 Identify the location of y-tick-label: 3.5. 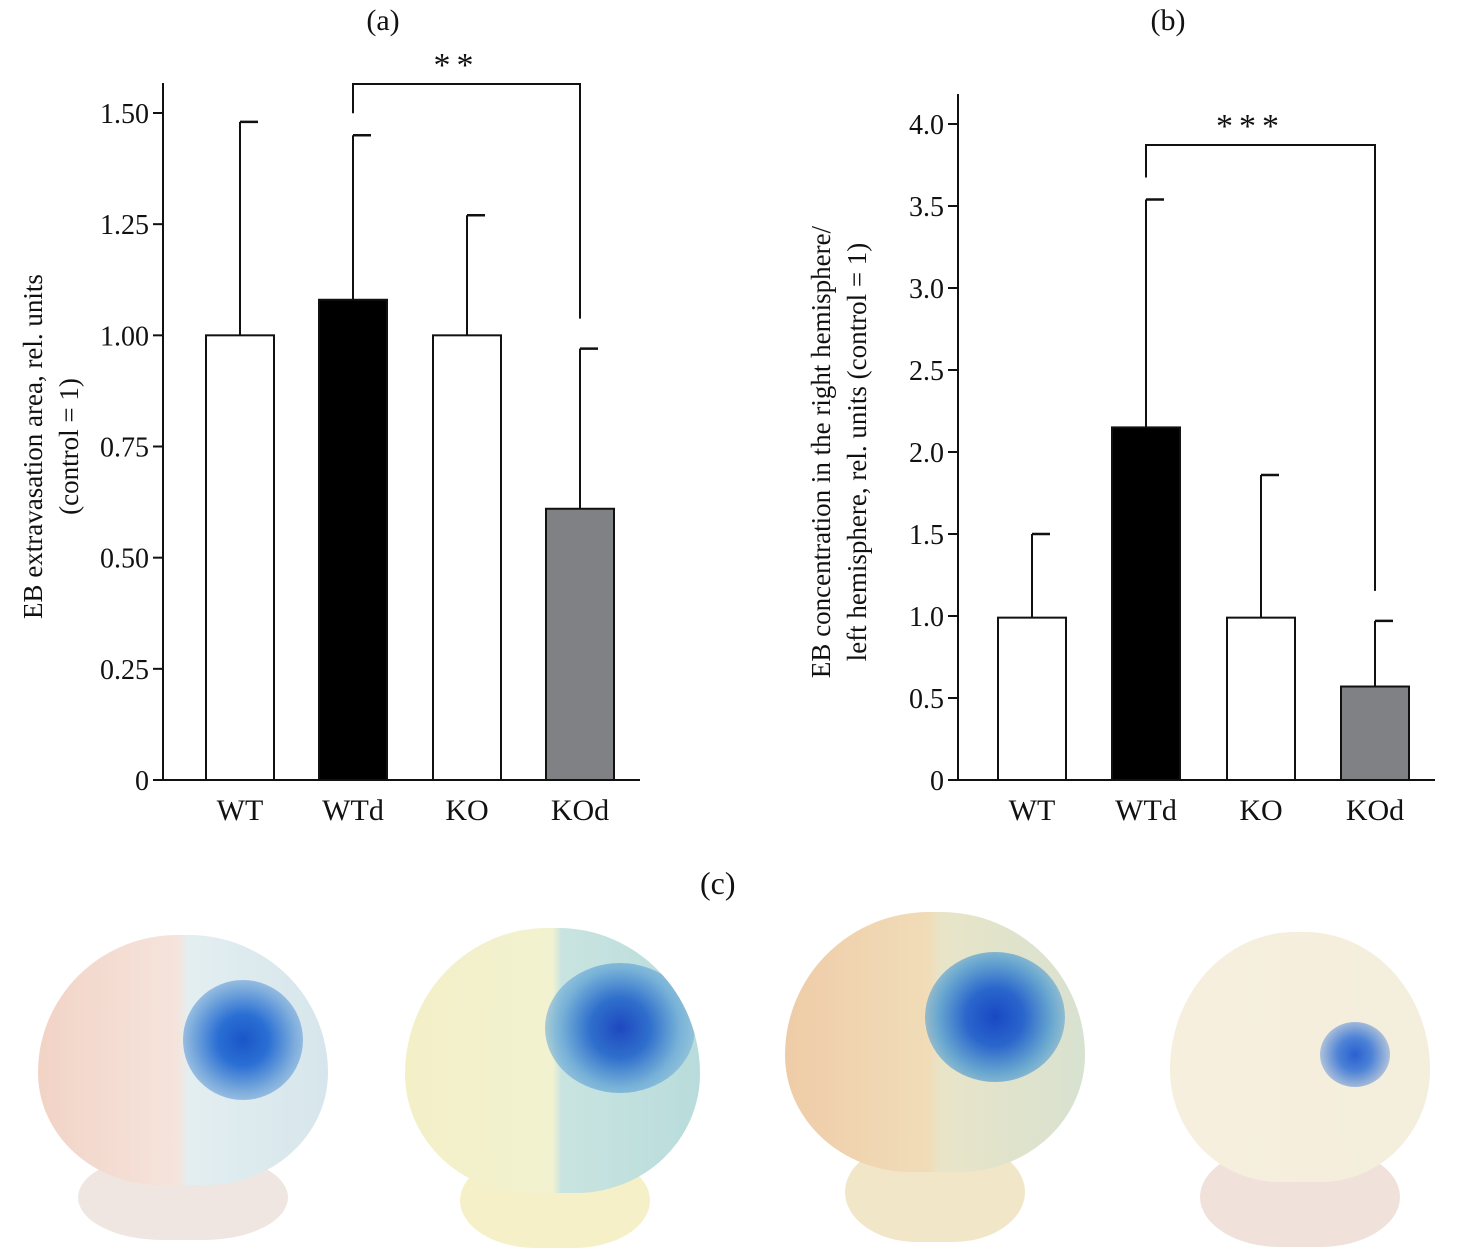
(926, 207).